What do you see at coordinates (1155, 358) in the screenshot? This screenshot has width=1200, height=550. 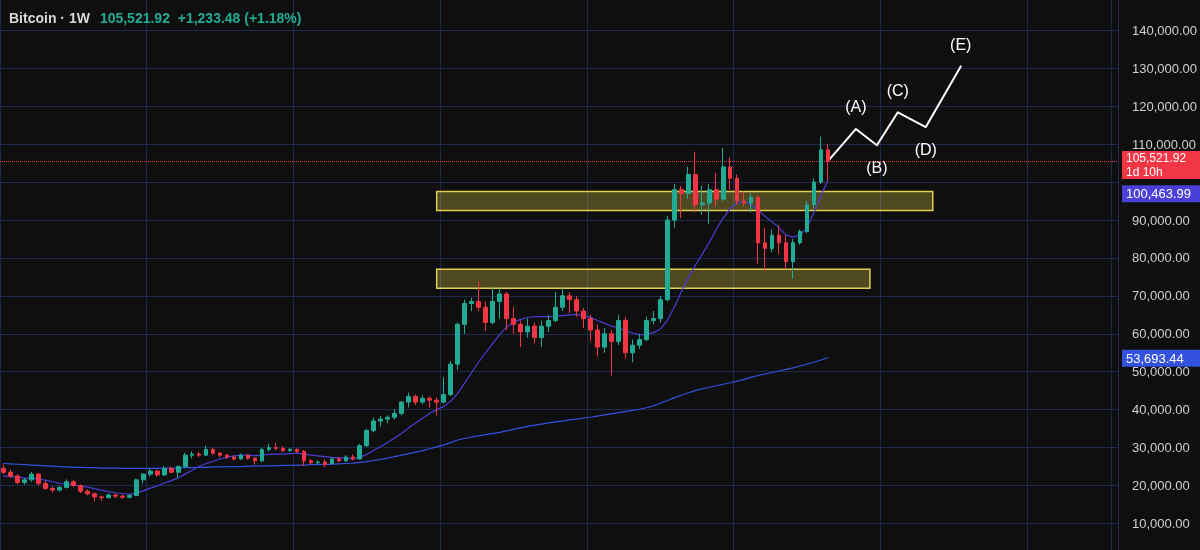 I see `text: 53,693.44` at bounding box center [1155, 358].